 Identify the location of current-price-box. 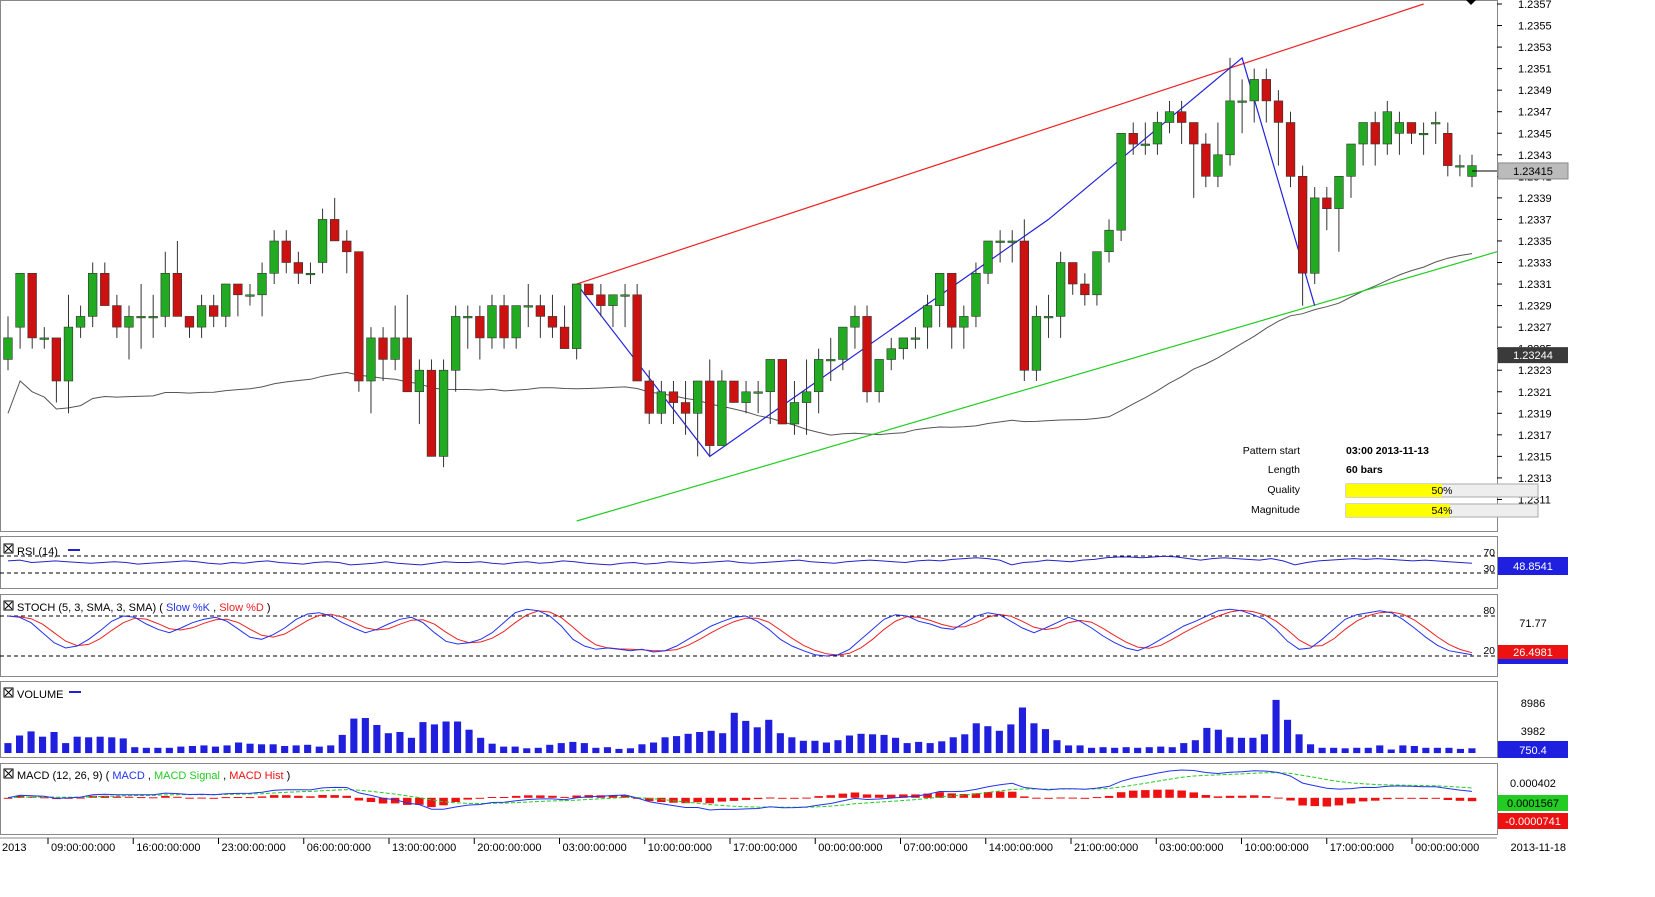
(1533, 171).